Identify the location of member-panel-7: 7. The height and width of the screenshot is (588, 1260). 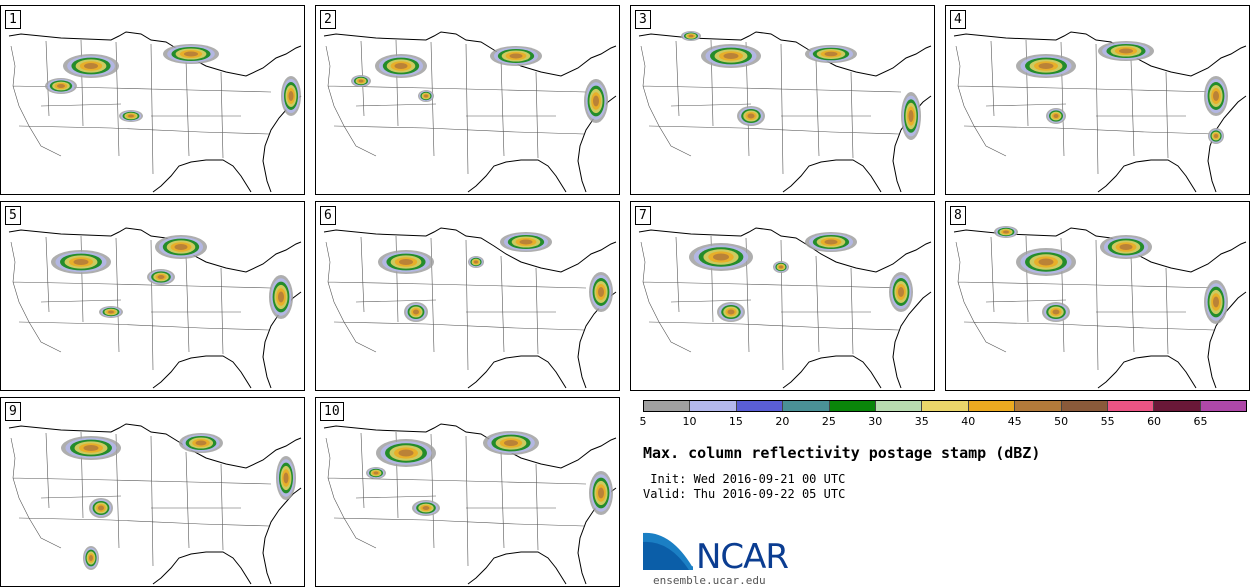
(782, 296).